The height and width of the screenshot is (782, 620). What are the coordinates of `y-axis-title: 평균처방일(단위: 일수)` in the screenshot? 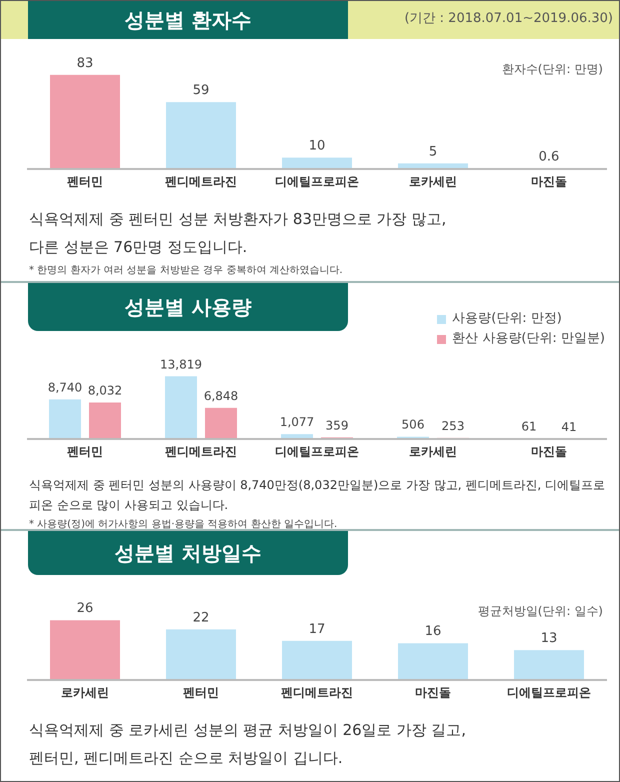 It's located at (540, 611).